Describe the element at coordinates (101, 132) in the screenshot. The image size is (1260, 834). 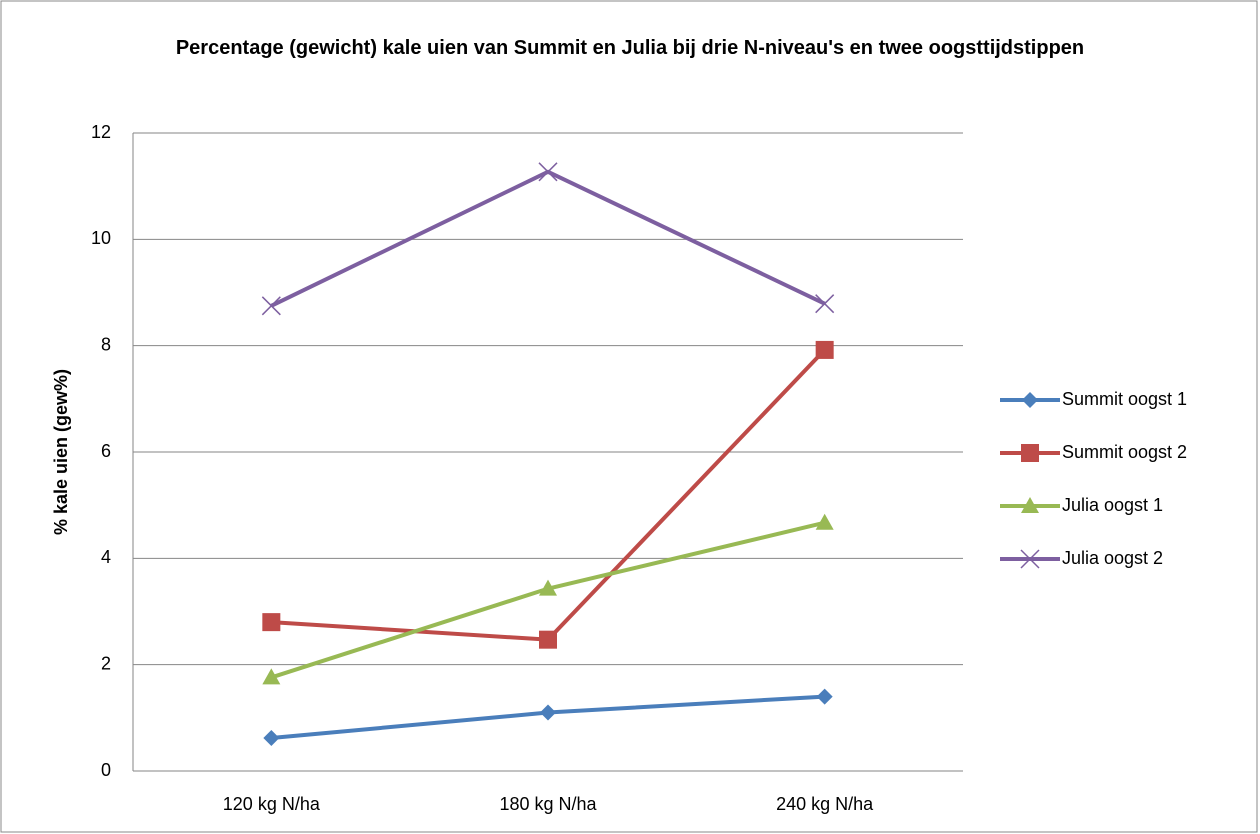
I see `y-tick-label: 12` at that location.